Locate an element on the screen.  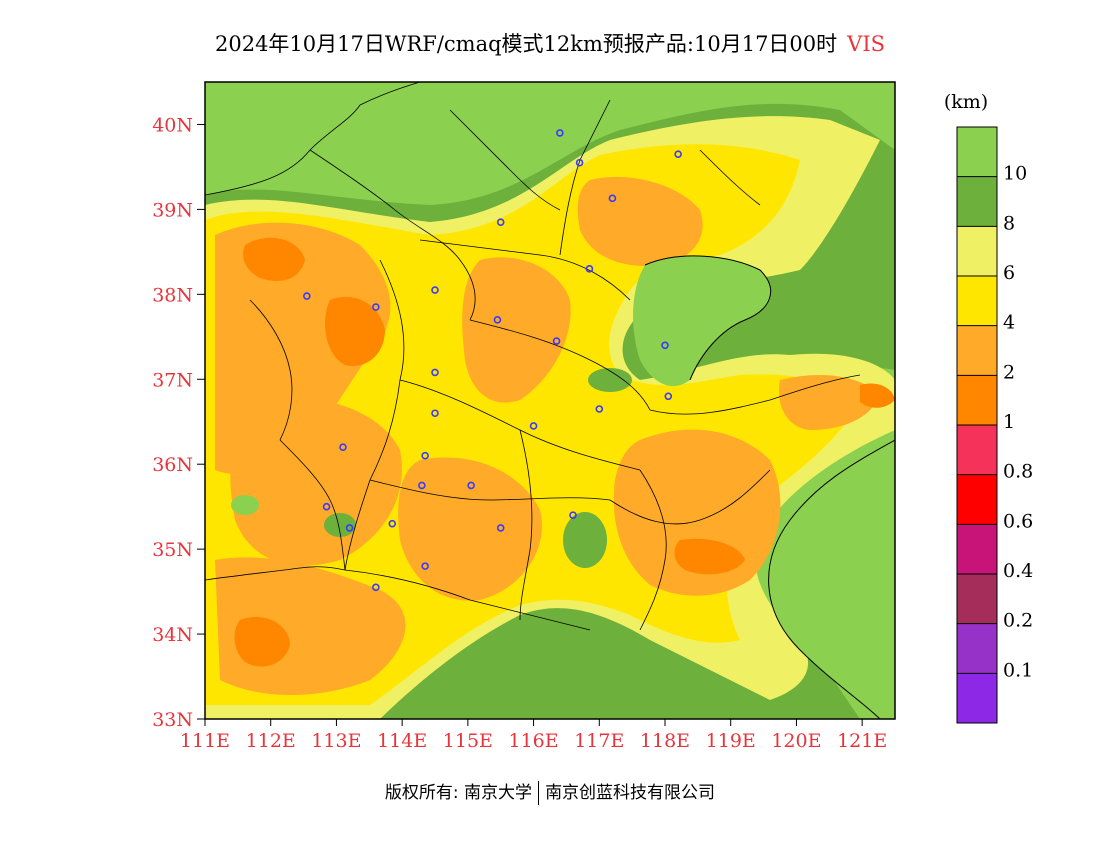
title-main: 2024年10月17日WRF/cmaq模式12km预报产品:10月17日00时 is located at coordinates (526, 44).